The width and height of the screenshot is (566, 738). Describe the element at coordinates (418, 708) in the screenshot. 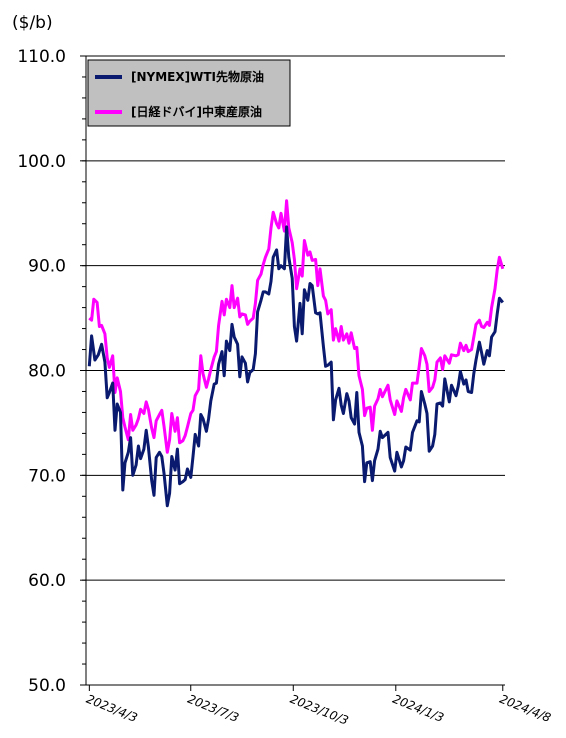

I see `x-tick-label: 2024/1/3` at that location.